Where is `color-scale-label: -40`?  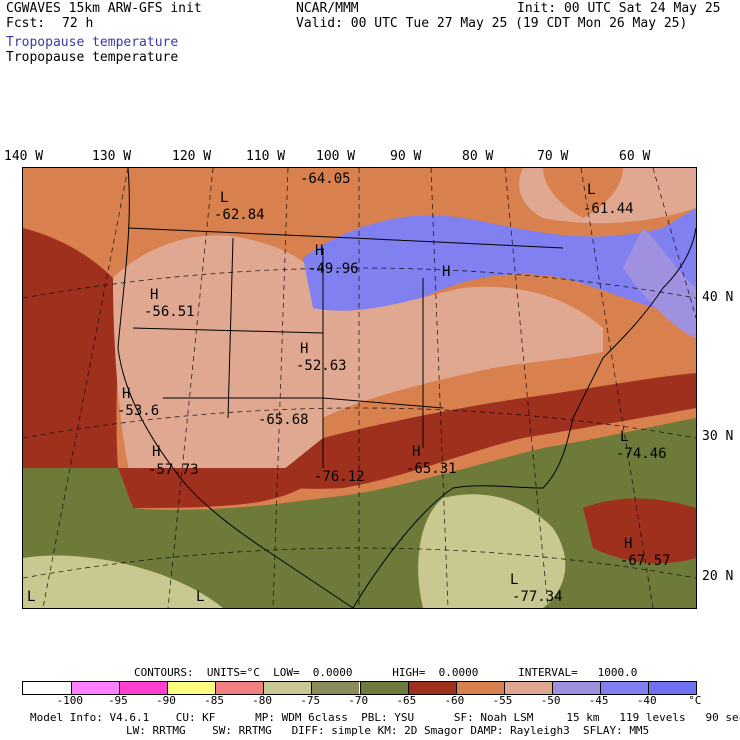
color-scale-label: -40 is located at coordinates (646, 700).